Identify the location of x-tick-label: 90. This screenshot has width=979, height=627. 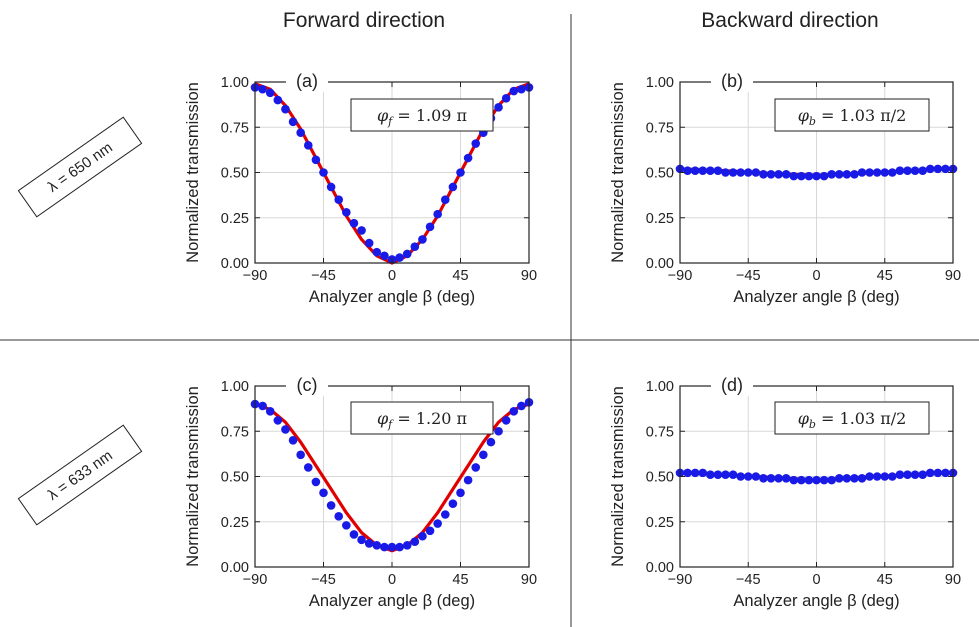
(529, 580).